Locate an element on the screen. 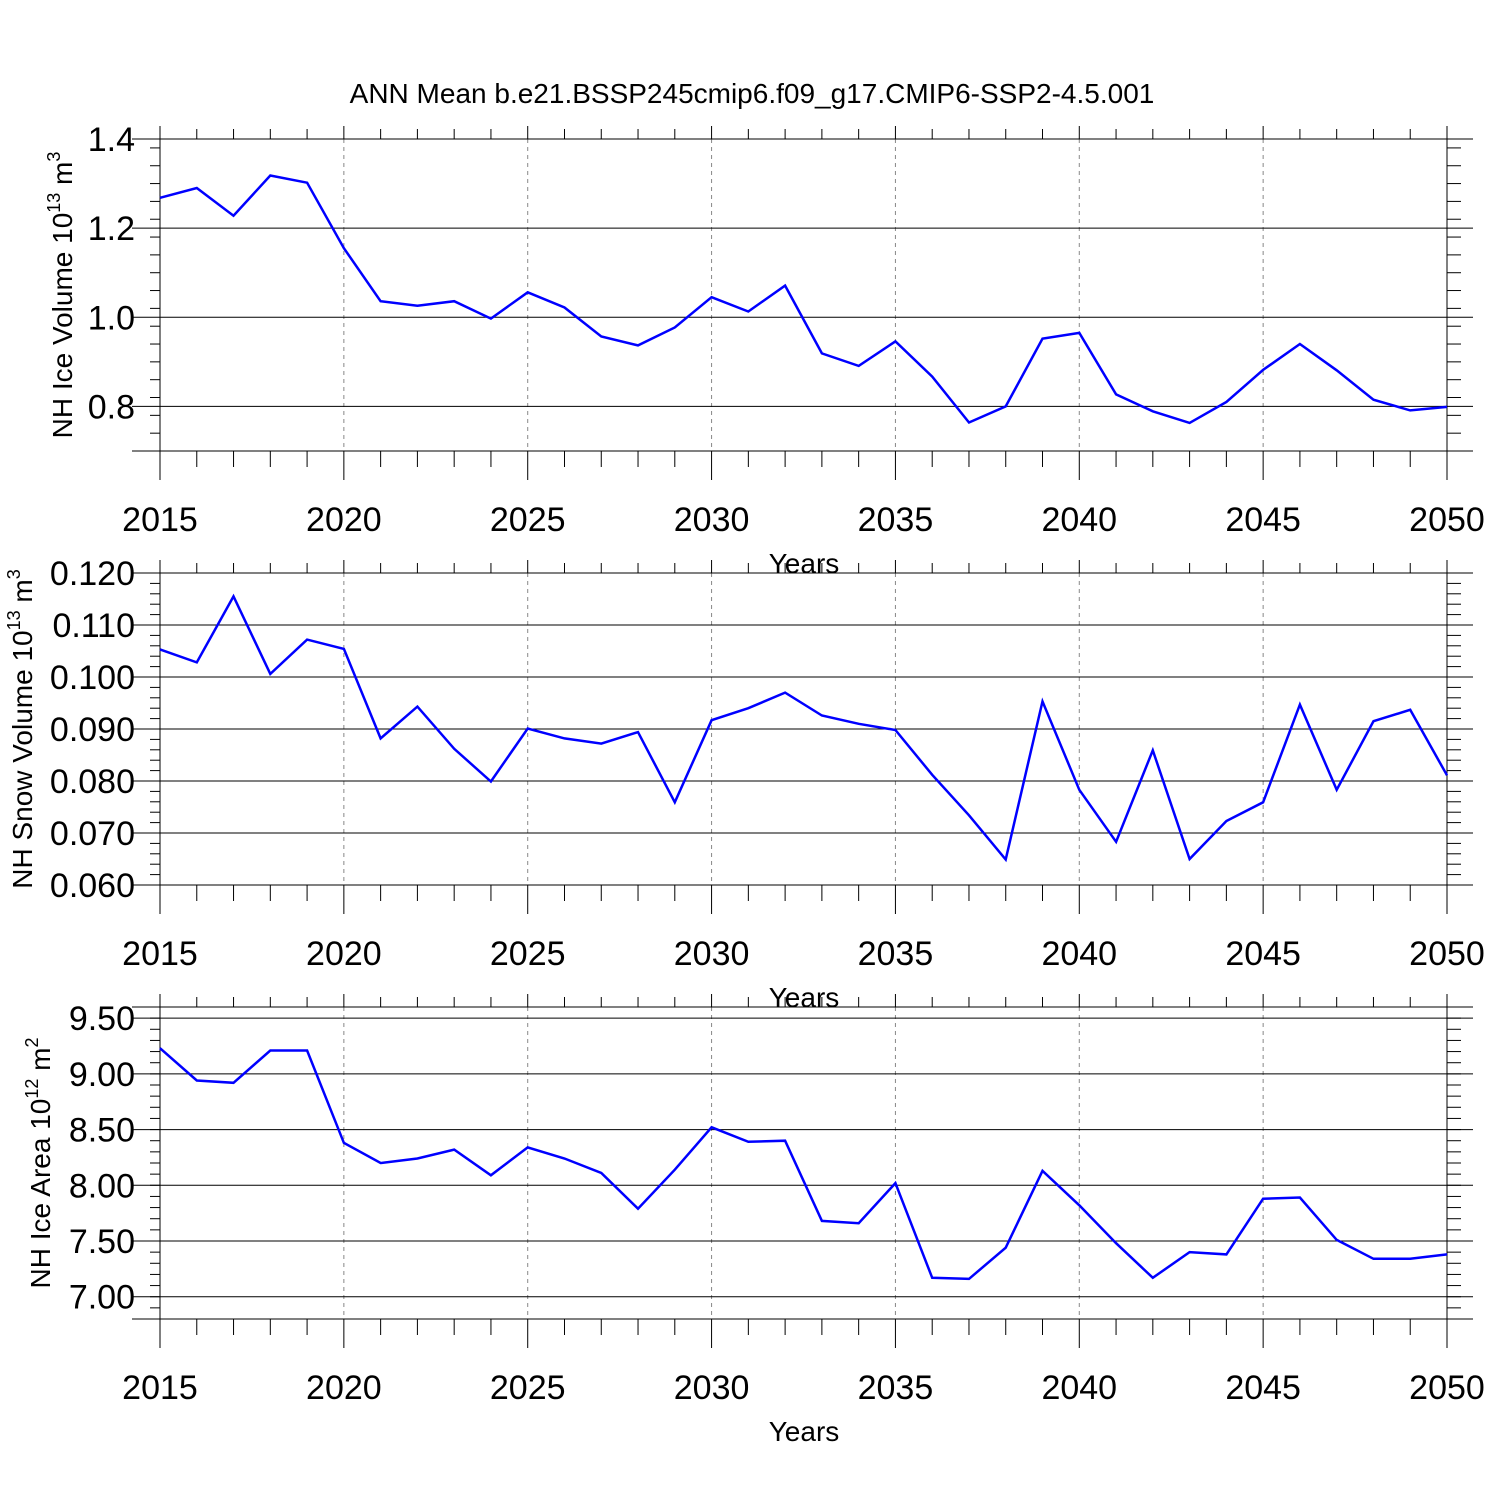  y-tick-label: 7.50 is located at coordinates (102, 1242).